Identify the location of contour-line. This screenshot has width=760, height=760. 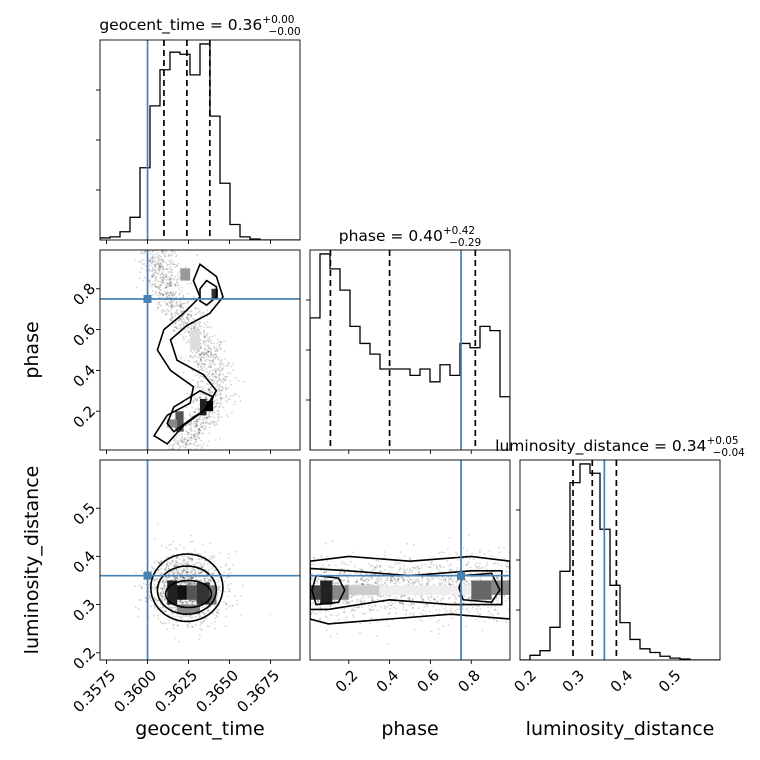
(187, 590).